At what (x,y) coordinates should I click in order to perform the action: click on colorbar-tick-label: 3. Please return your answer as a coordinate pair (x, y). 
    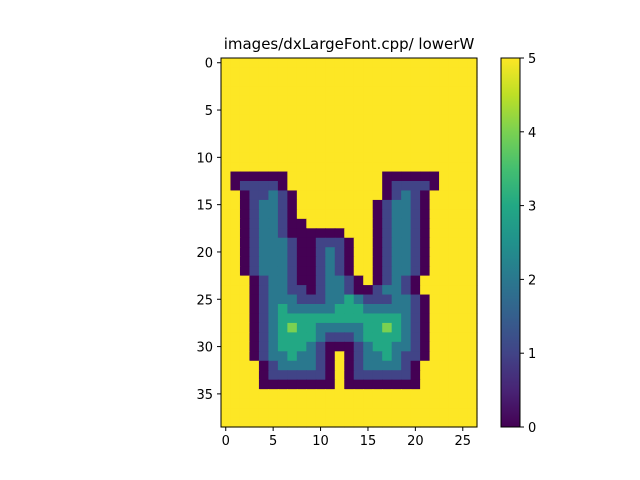
    Looking at the image, I should click on (532, 207).